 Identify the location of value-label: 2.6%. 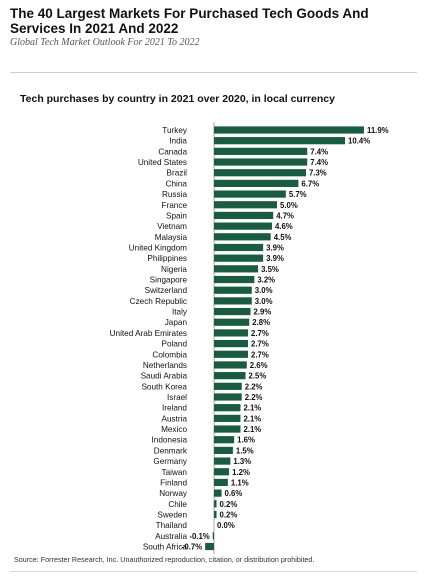
(259, 365).